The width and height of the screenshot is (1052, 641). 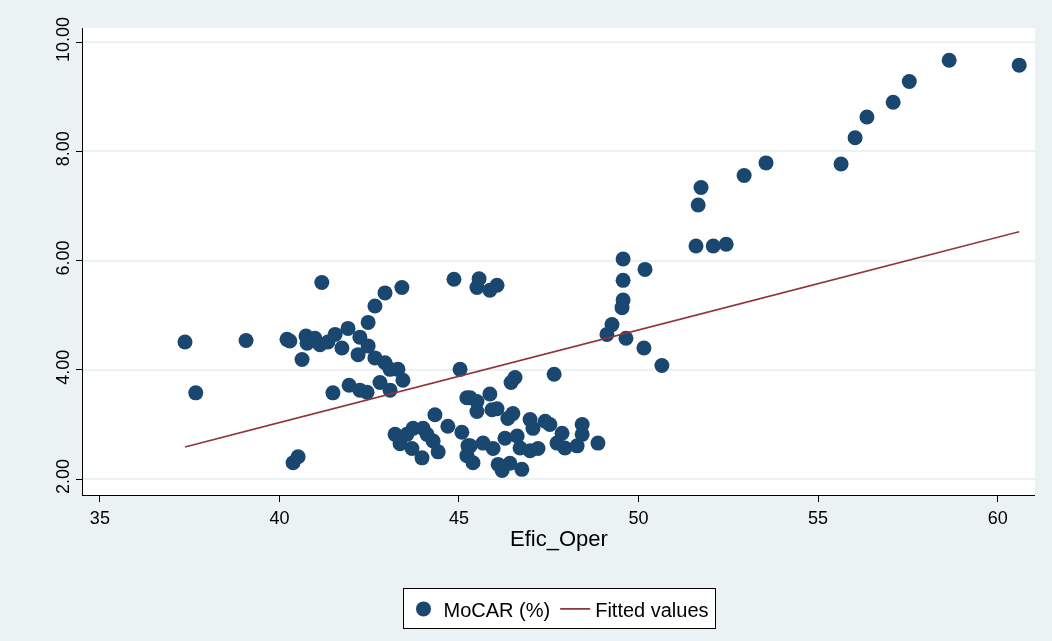 I want to click on x-tick-label: 35, so click(x=99, y=517).